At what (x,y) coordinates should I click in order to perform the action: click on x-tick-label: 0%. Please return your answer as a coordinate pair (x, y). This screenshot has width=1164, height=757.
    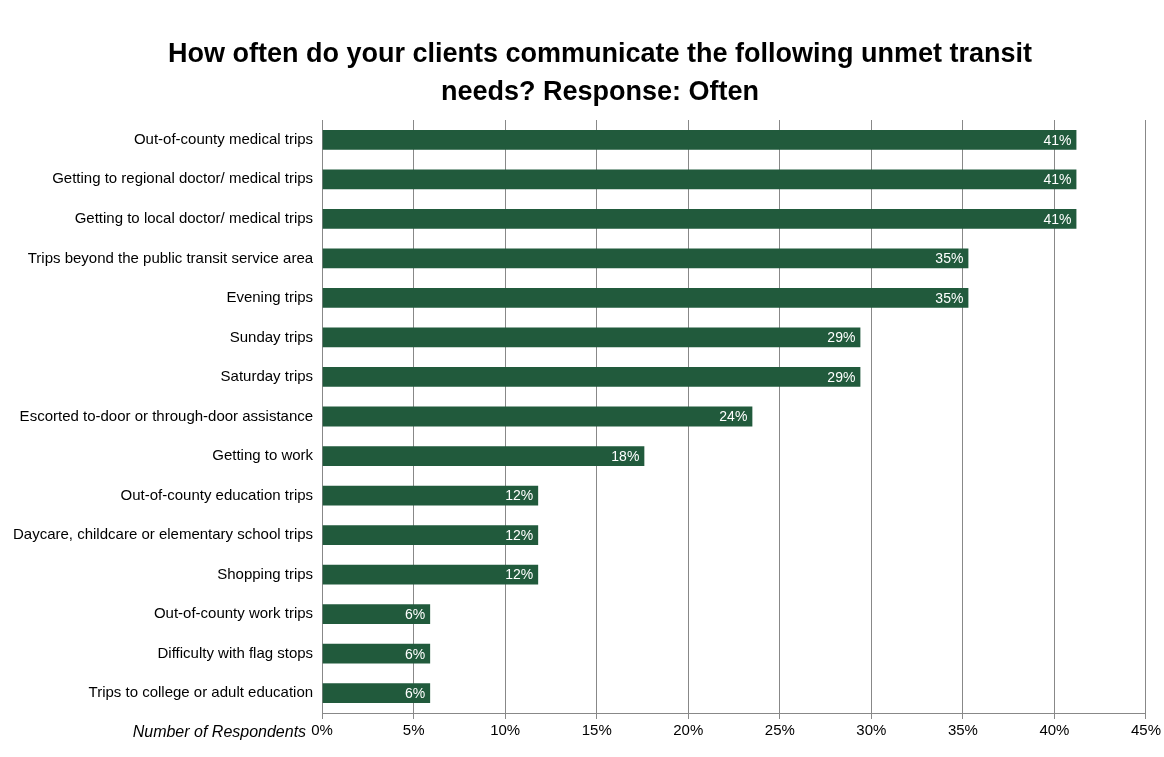
    Looking at the image, I should click on (322, 730).